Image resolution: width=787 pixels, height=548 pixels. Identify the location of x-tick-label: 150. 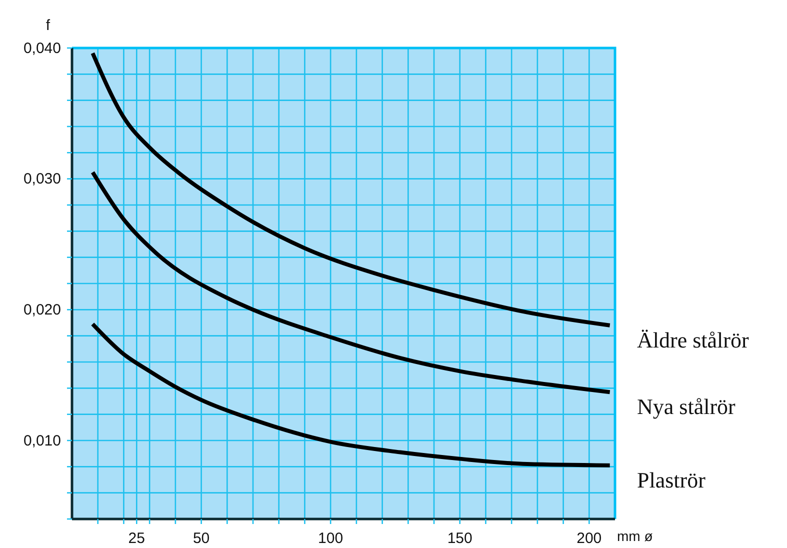
(459, 538).